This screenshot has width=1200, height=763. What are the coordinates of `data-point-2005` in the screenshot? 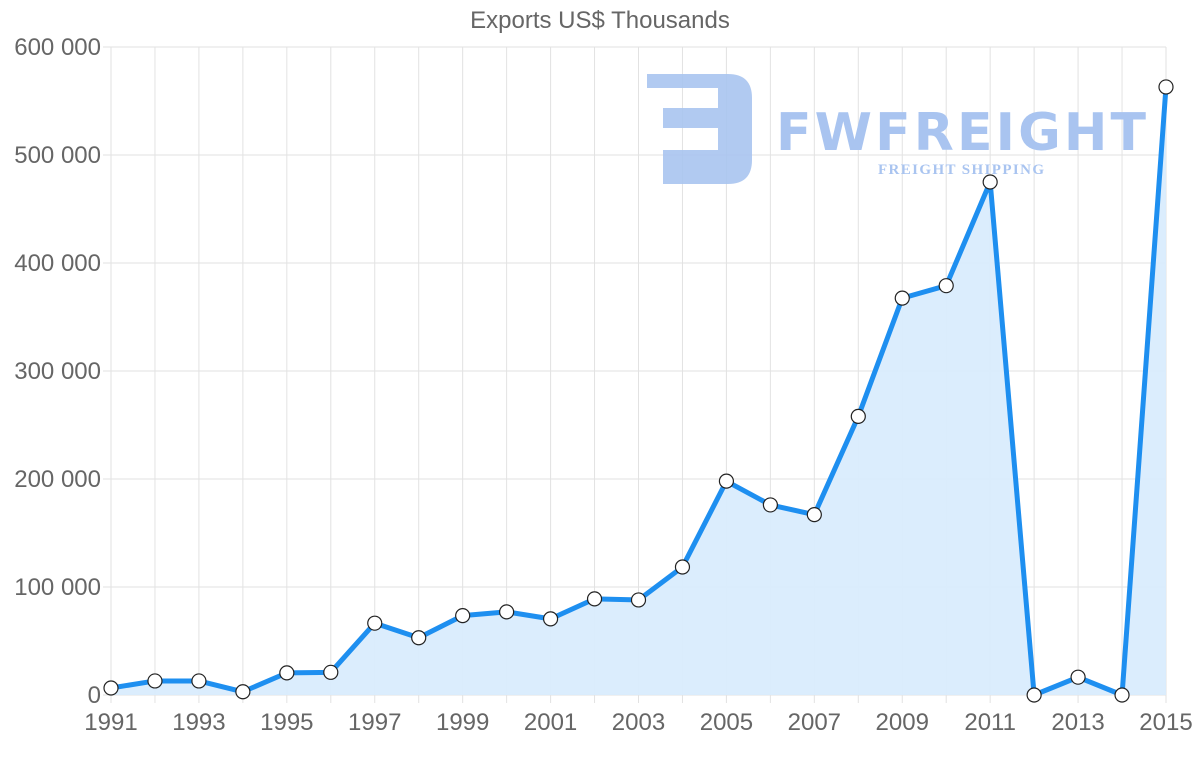 It's located at (726, 481).